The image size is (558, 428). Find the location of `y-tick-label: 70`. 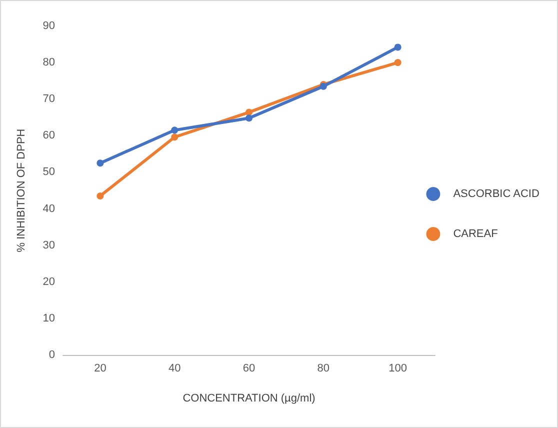

y-tick-label: 70 is located at coordinates (48, 99).